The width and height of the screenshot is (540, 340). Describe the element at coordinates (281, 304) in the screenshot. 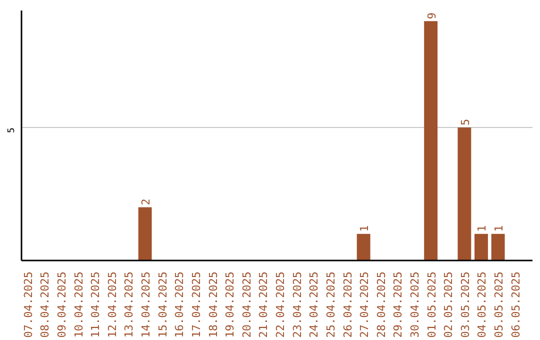

I see `x-tick-label: 22.04.2025` at that location.